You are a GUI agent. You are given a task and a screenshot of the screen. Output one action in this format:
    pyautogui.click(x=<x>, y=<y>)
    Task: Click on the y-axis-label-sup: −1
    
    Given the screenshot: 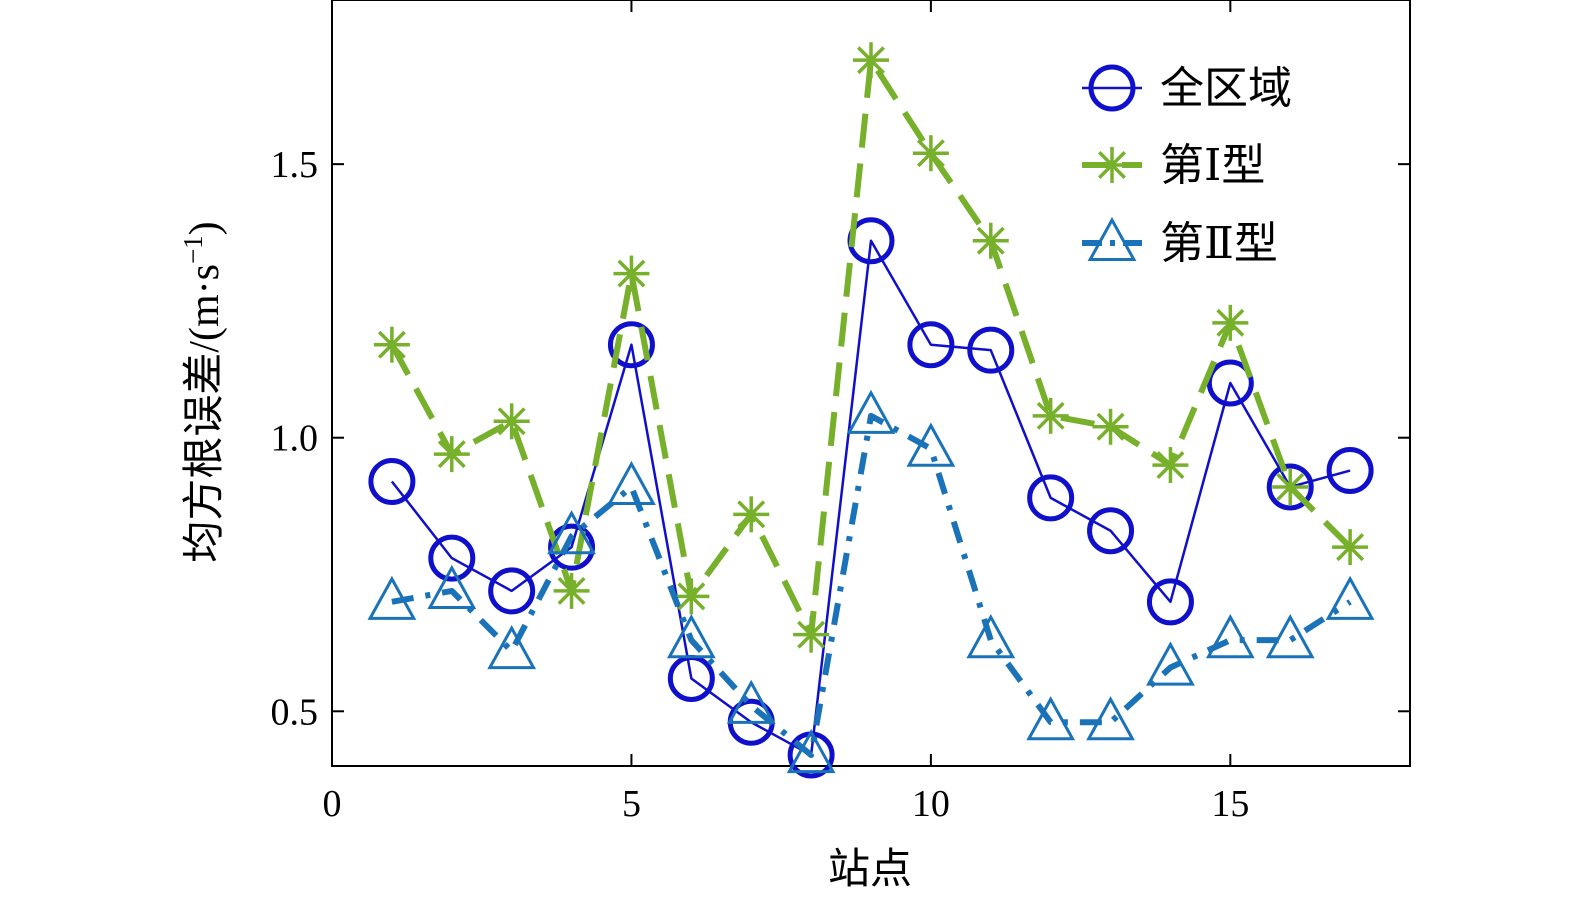 What is the action you would take?
    pyautogui.click(x=193, y=249)
    